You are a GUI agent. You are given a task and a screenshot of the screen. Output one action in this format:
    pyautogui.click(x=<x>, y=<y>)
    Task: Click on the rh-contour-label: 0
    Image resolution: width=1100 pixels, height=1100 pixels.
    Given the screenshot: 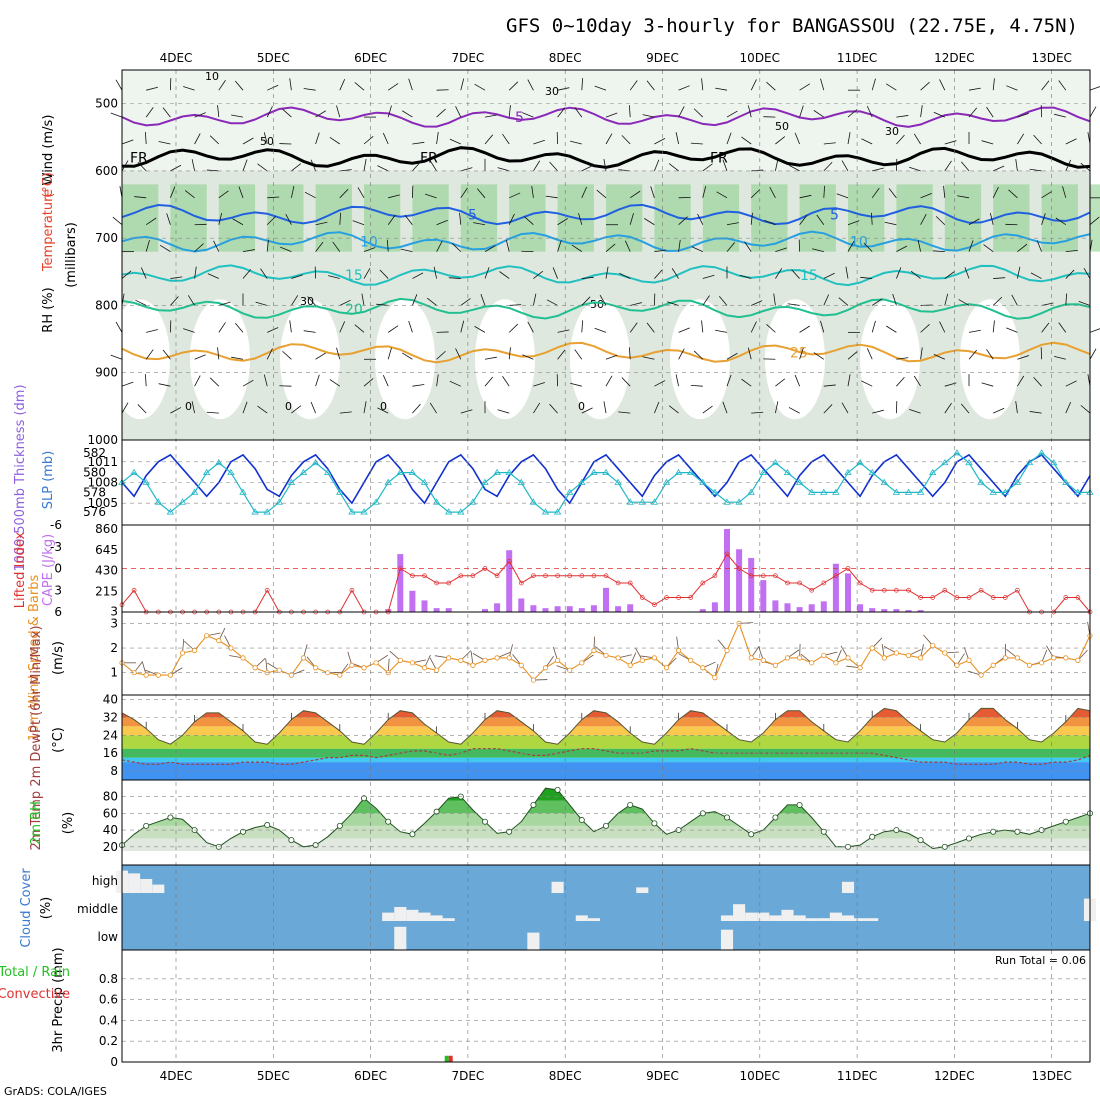 What is the action you would take?
    pyautogui.click(x=581, y=406)
    